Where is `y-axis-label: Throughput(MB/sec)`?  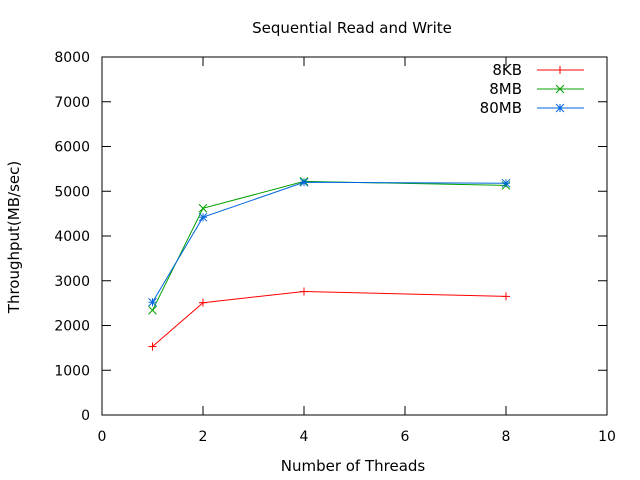 y-axis-label: Throughput(MB/sec) is located at coordinates (14, 237).